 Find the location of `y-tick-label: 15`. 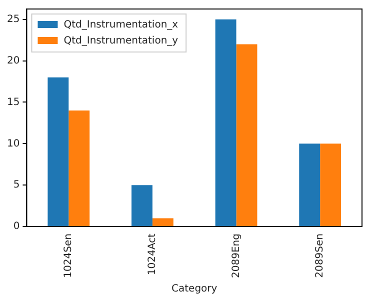

y-tick-label: 15 is located at coordinates (13, 102).